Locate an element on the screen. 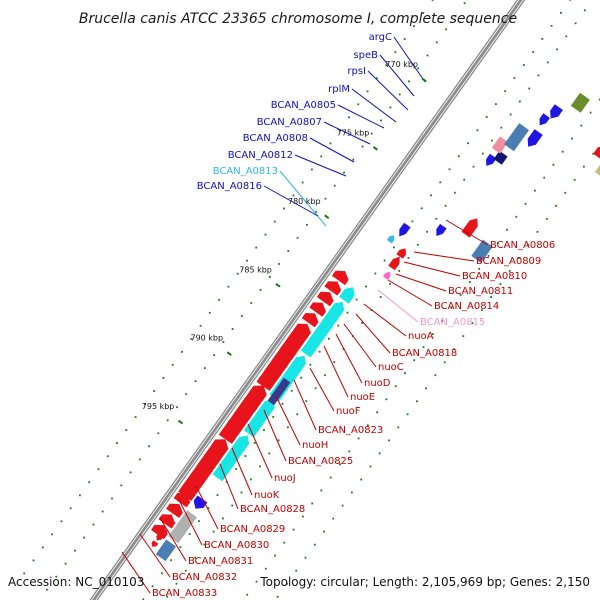  cyan-gene-arrow is located at coordinates (390, 239).